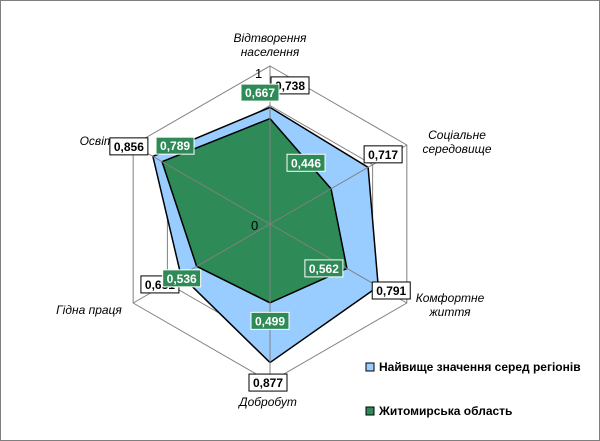  Describe the element at coordinates (449, 312) in the screenshot. I see `axis-label-3-line-2: життя` at that location.